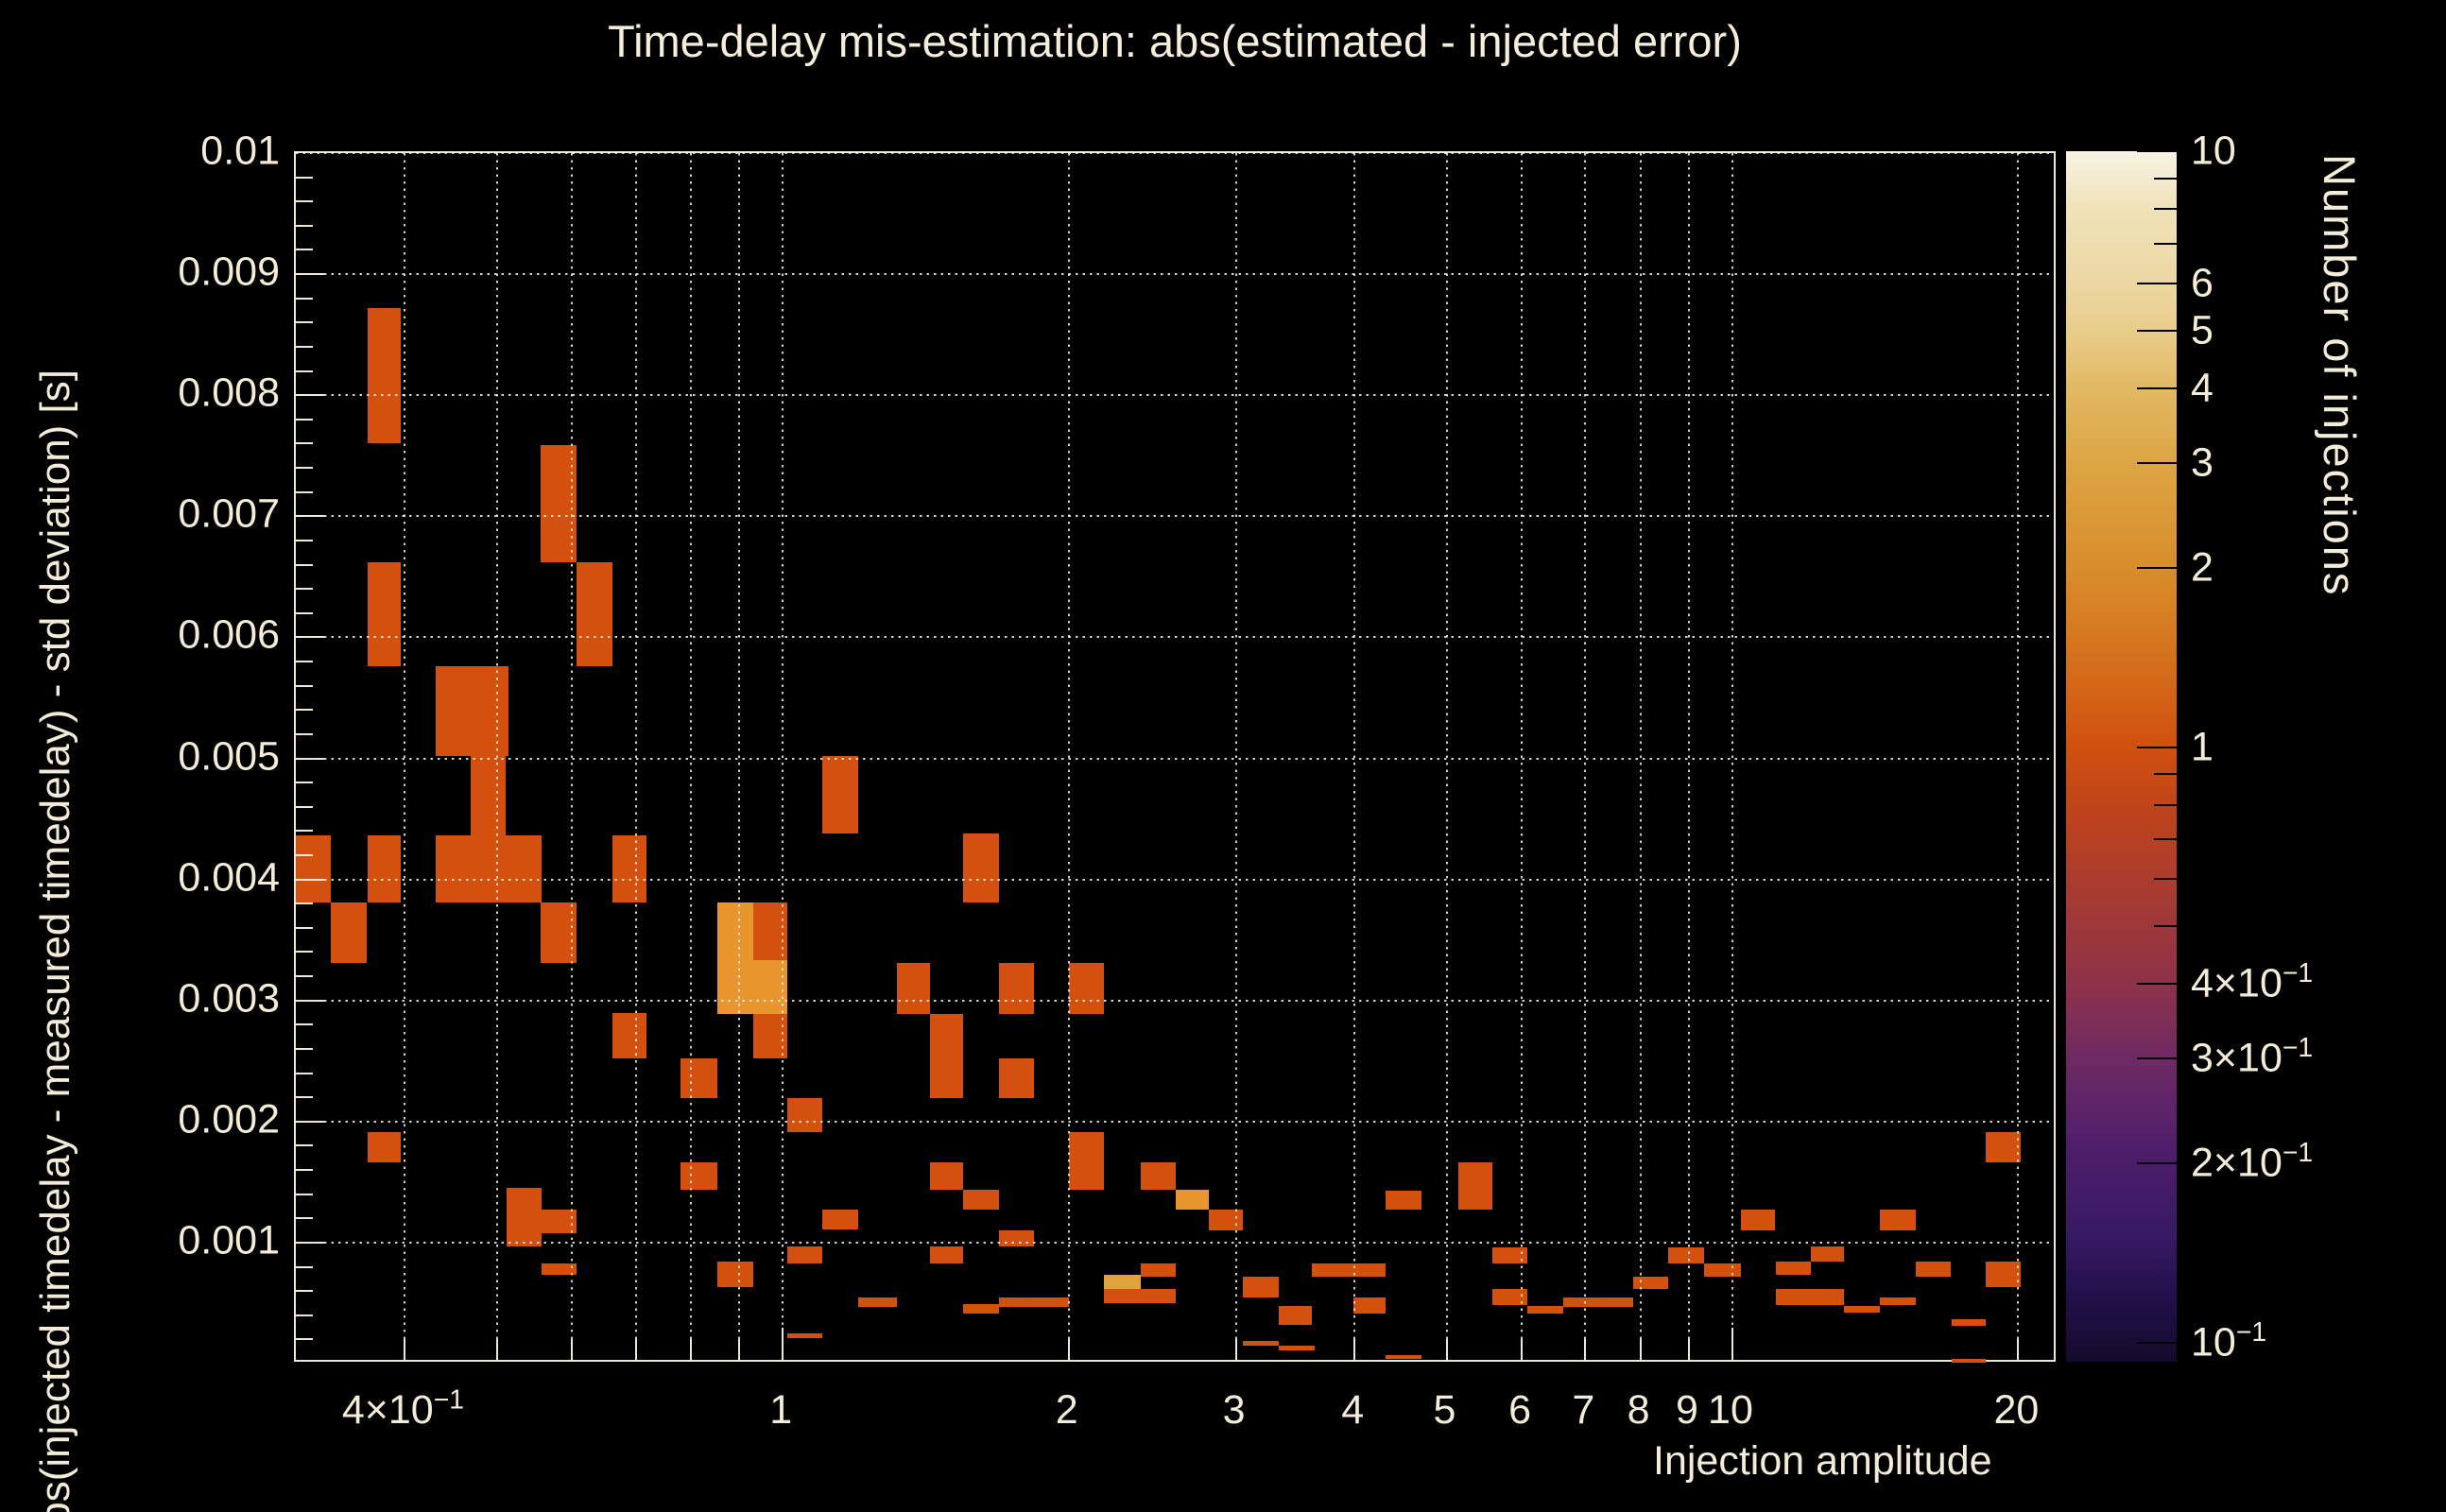 This screenshot has height=1512, width=2446. Describe the element at coordinates (781, 1410) in the screenshot. I see `x-tick-label: 1` at that location.